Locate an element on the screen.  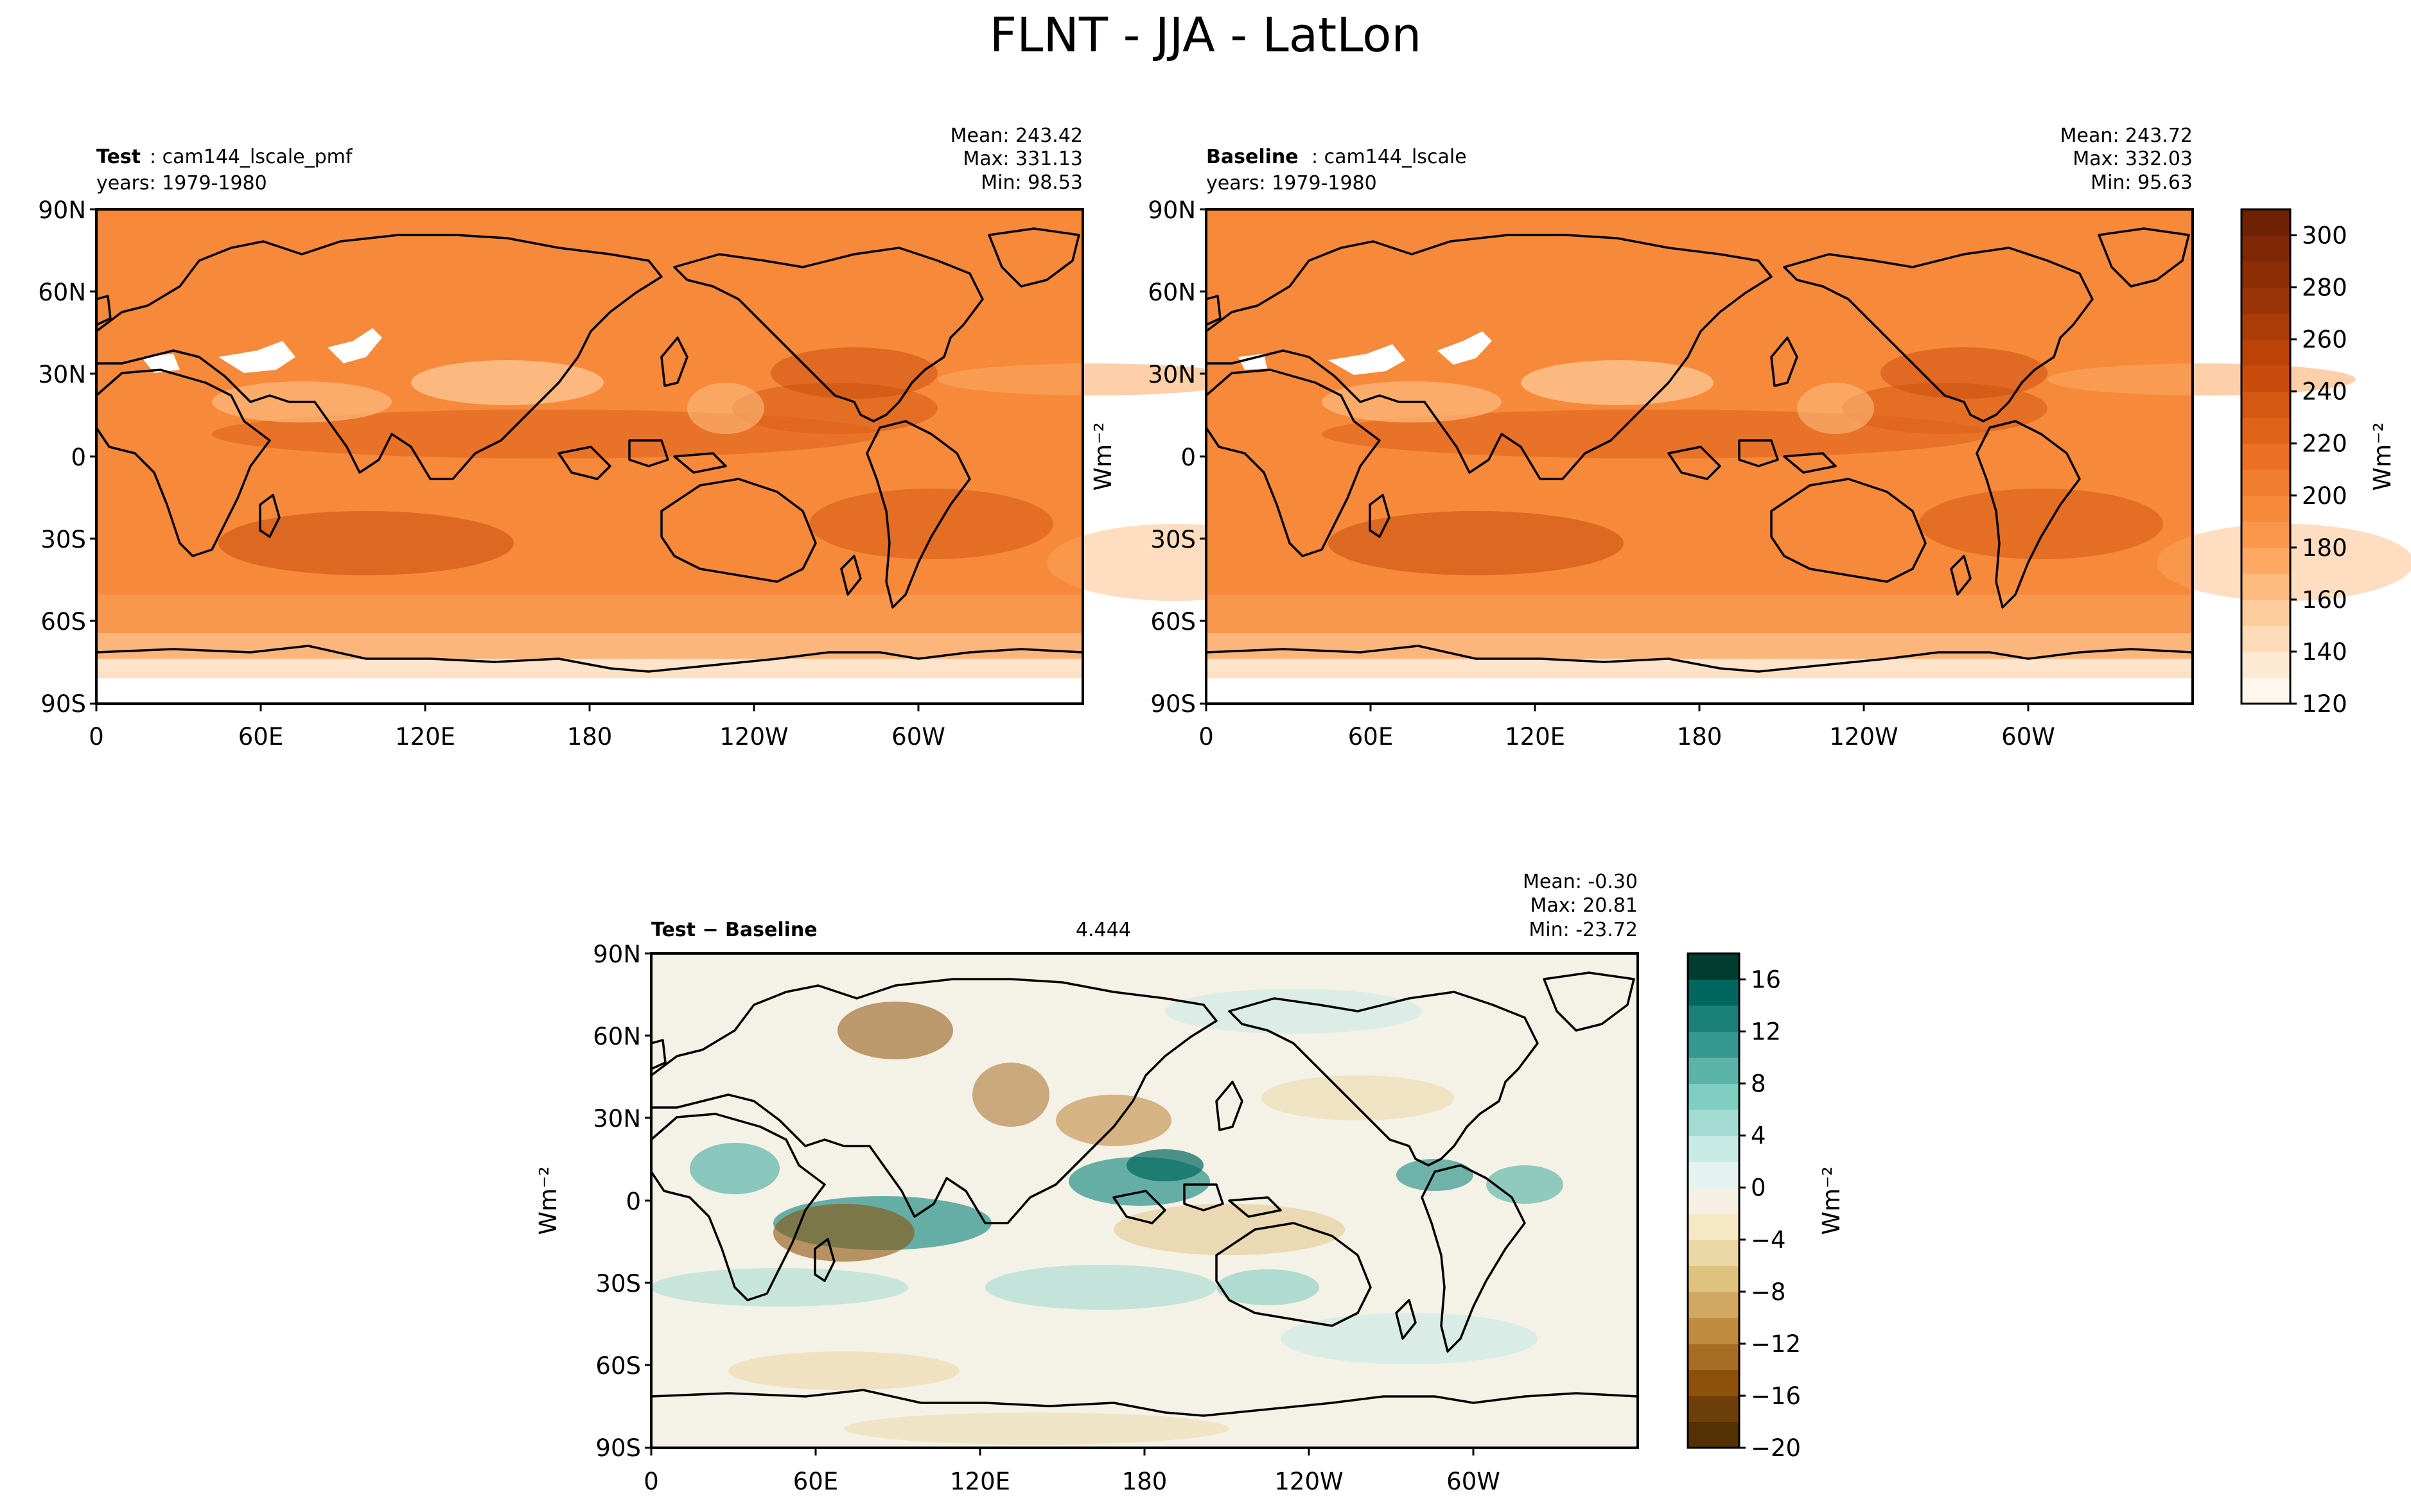
colorbar-diff-tick-label-0: −20 is located at coordinates (1776, 1448).